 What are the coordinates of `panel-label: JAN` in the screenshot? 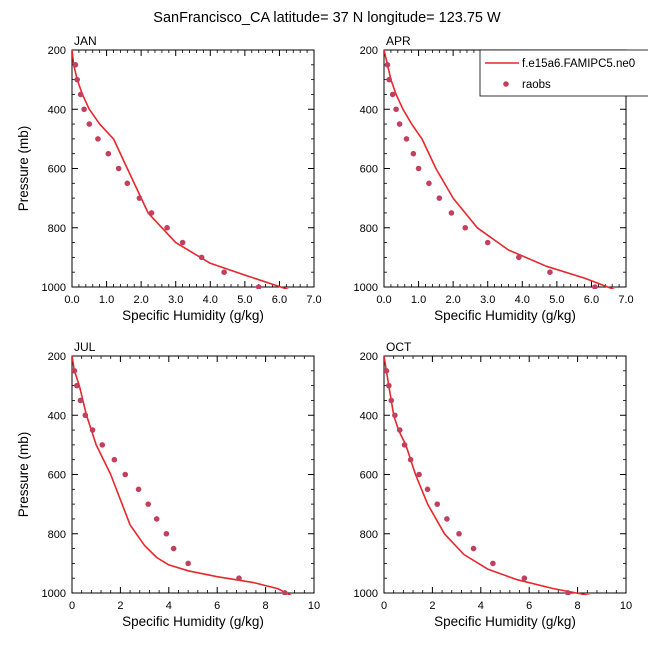 It's located at (85, 41).